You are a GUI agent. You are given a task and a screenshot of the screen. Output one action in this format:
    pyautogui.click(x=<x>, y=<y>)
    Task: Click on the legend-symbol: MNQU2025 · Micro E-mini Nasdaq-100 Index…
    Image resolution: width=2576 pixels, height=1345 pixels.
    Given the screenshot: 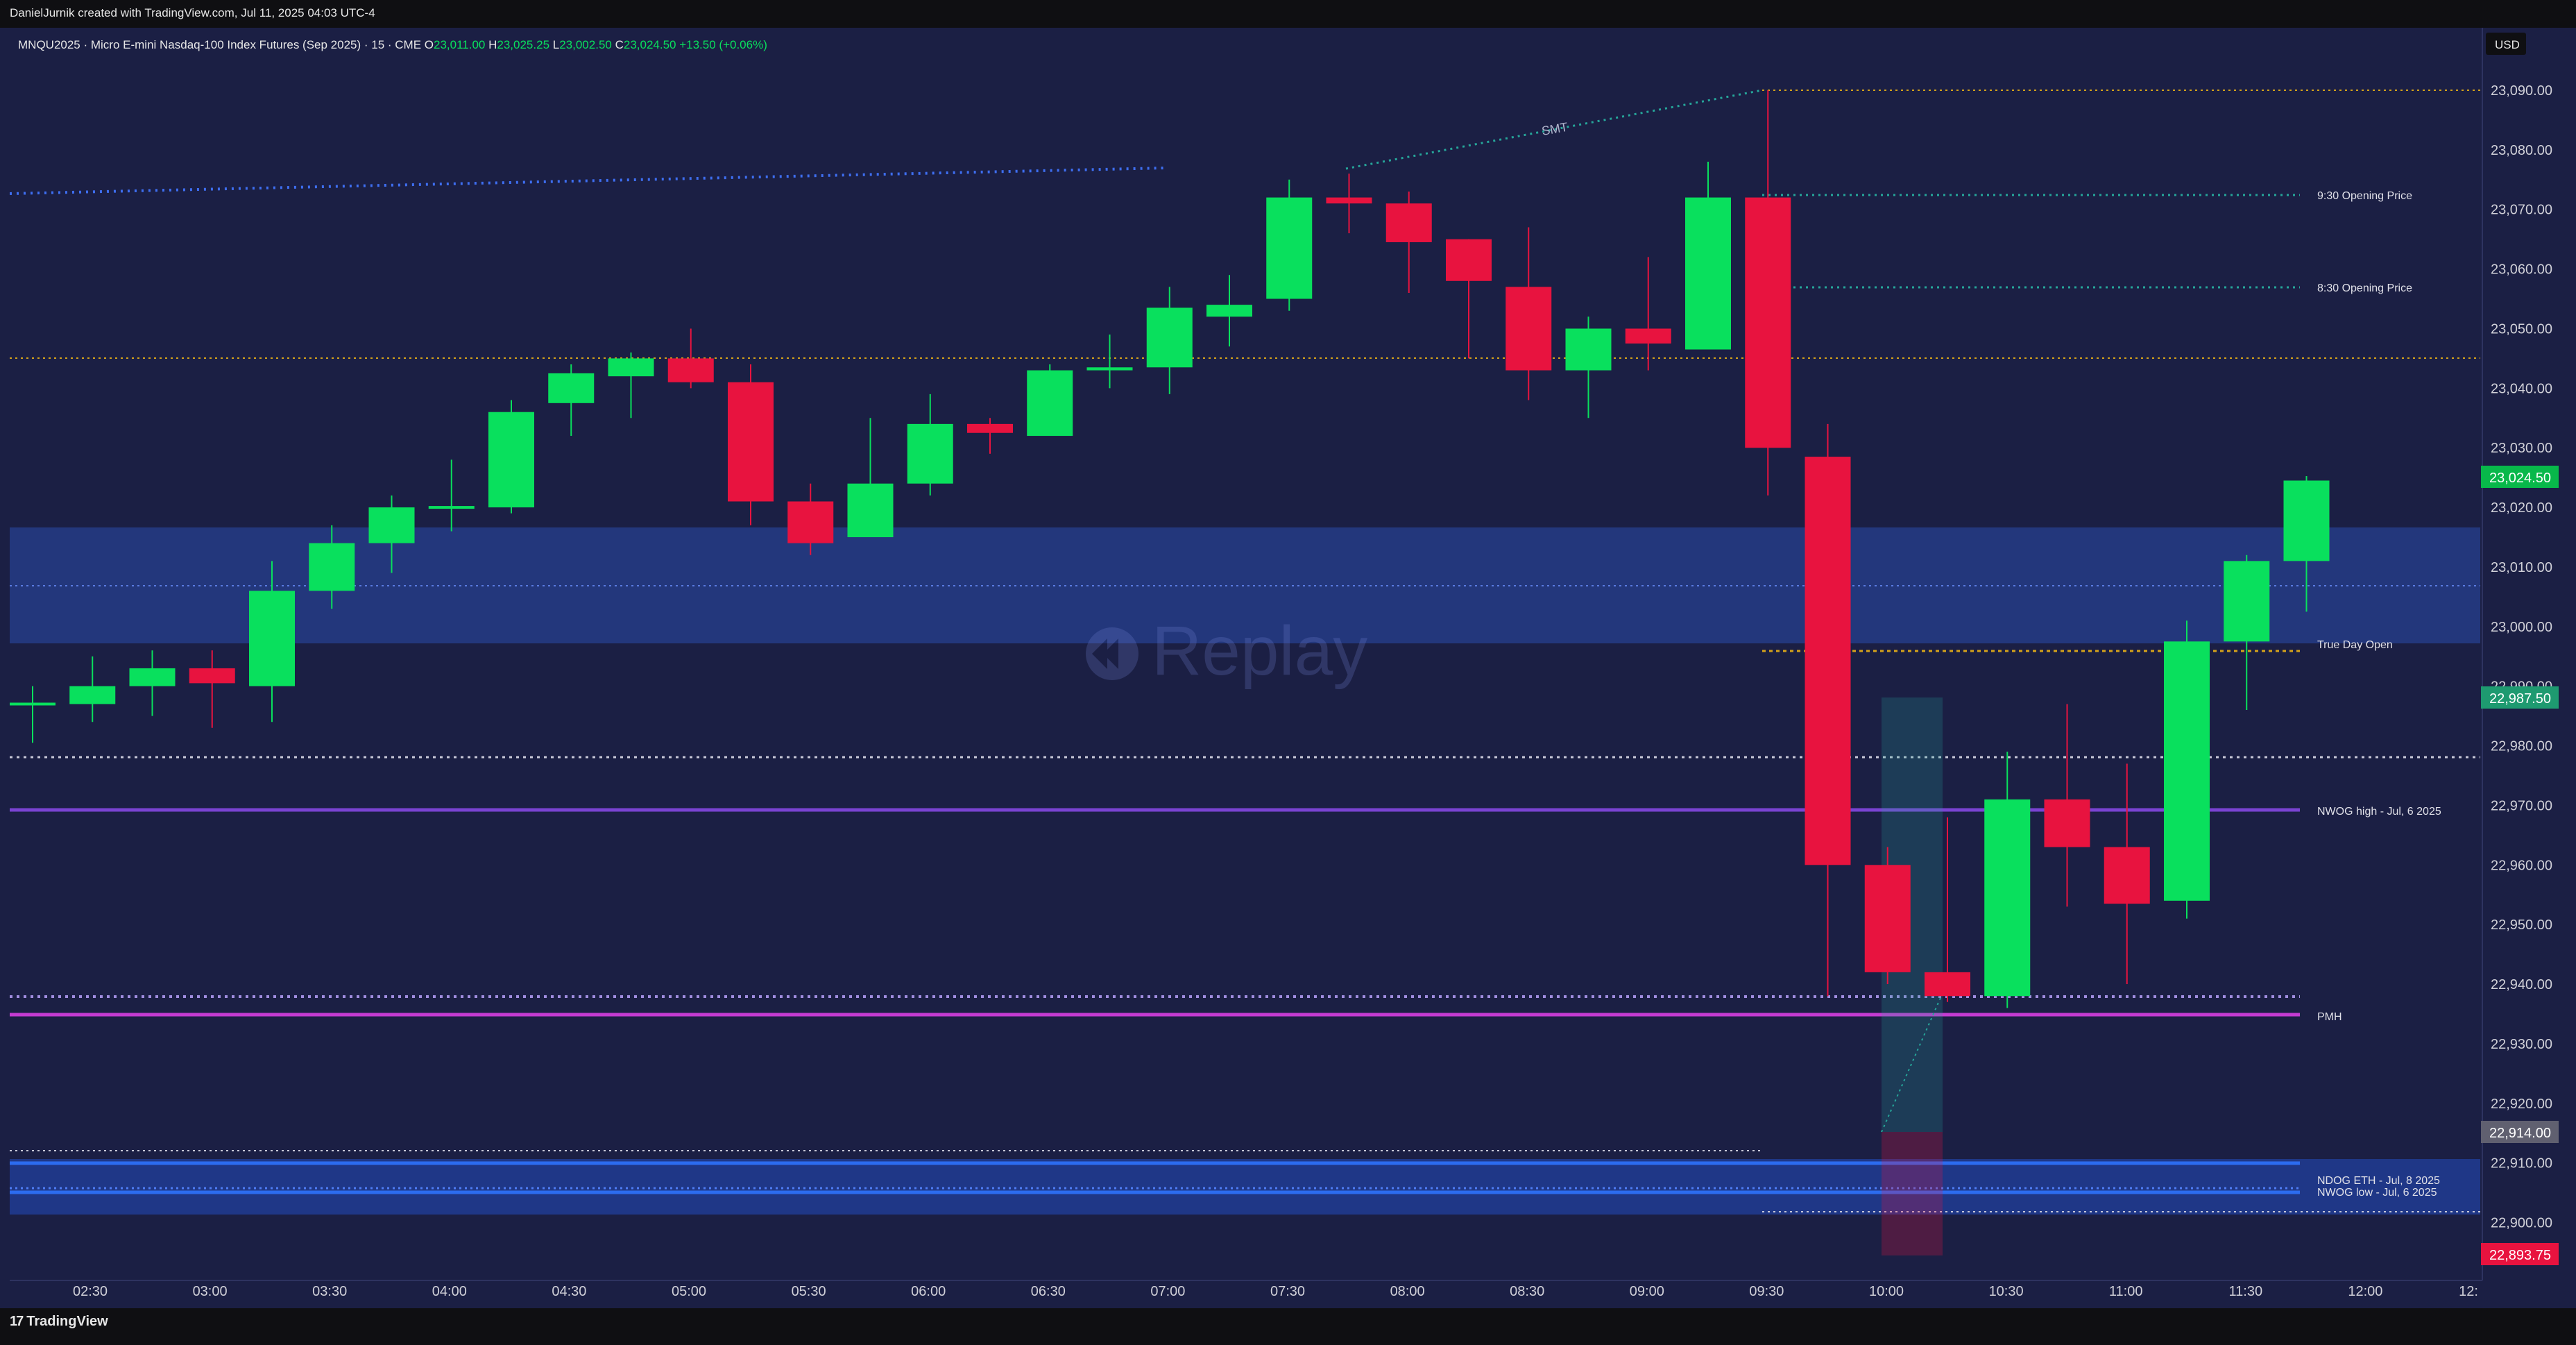 What is the action you would take?
    pyautogui.click(x=221, y=44)
    